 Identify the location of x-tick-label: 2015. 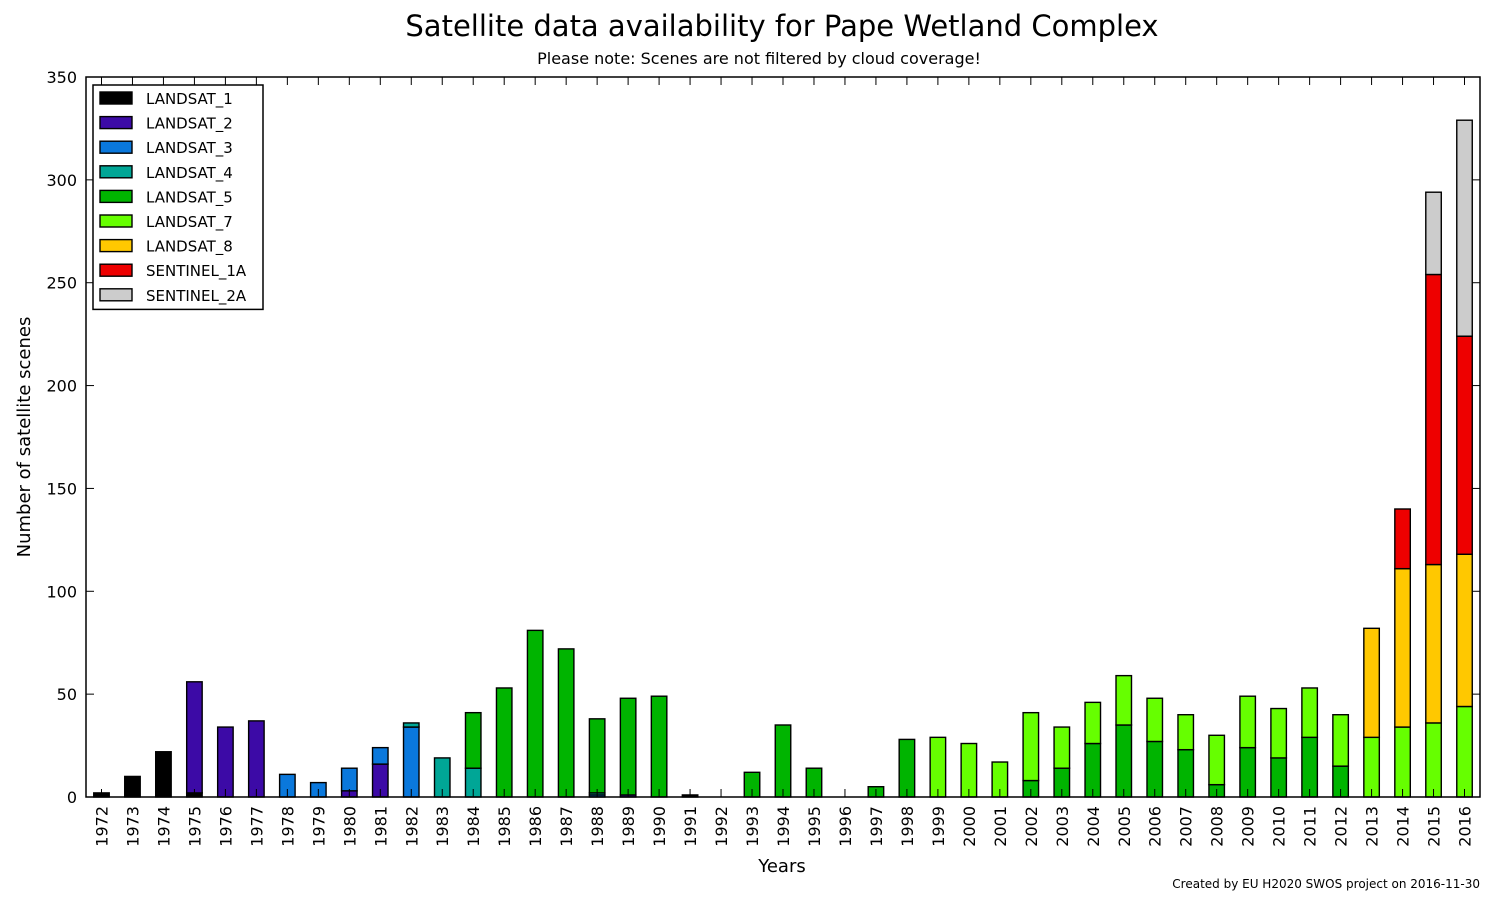
(1434, 826).